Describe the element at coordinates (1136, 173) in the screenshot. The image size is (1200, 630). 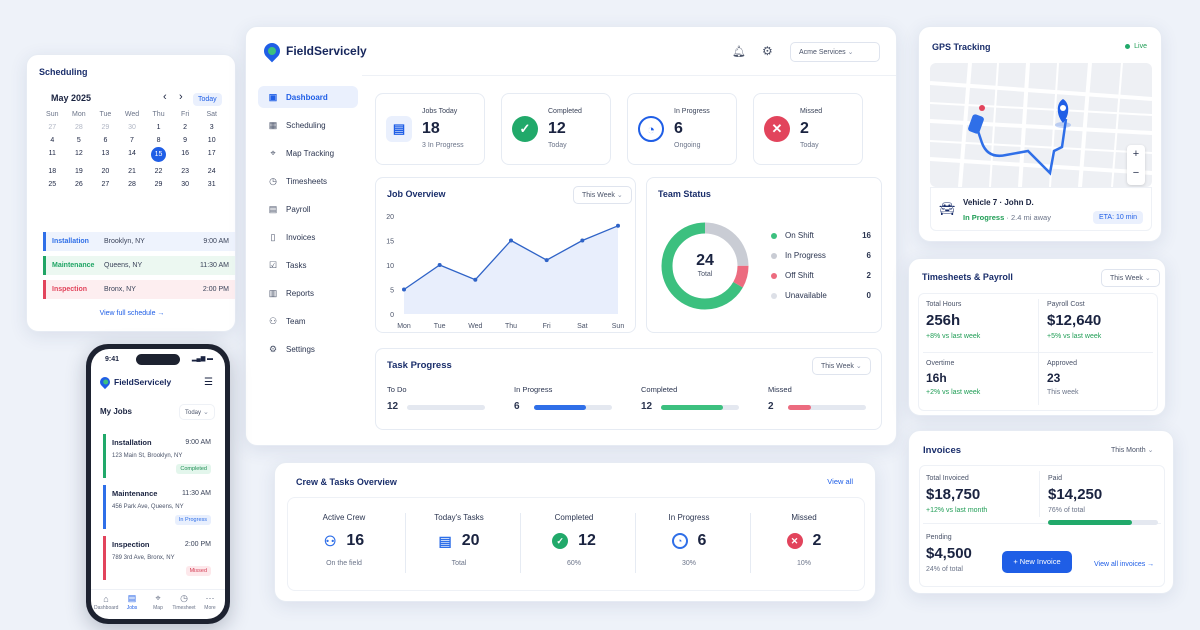
I see `zoom-out-button: −` at that location.